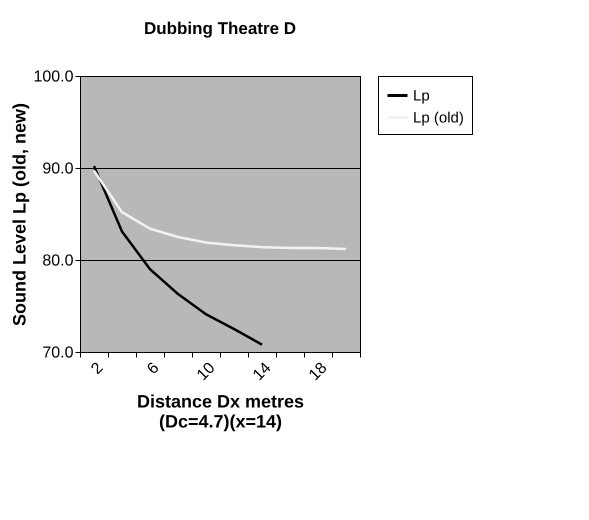 The image size is (589, 520). What do you see at coordinates (438, 118) in the screenshot?
I see `legend-label: Lp (old)` at bounding box center [438, 118].